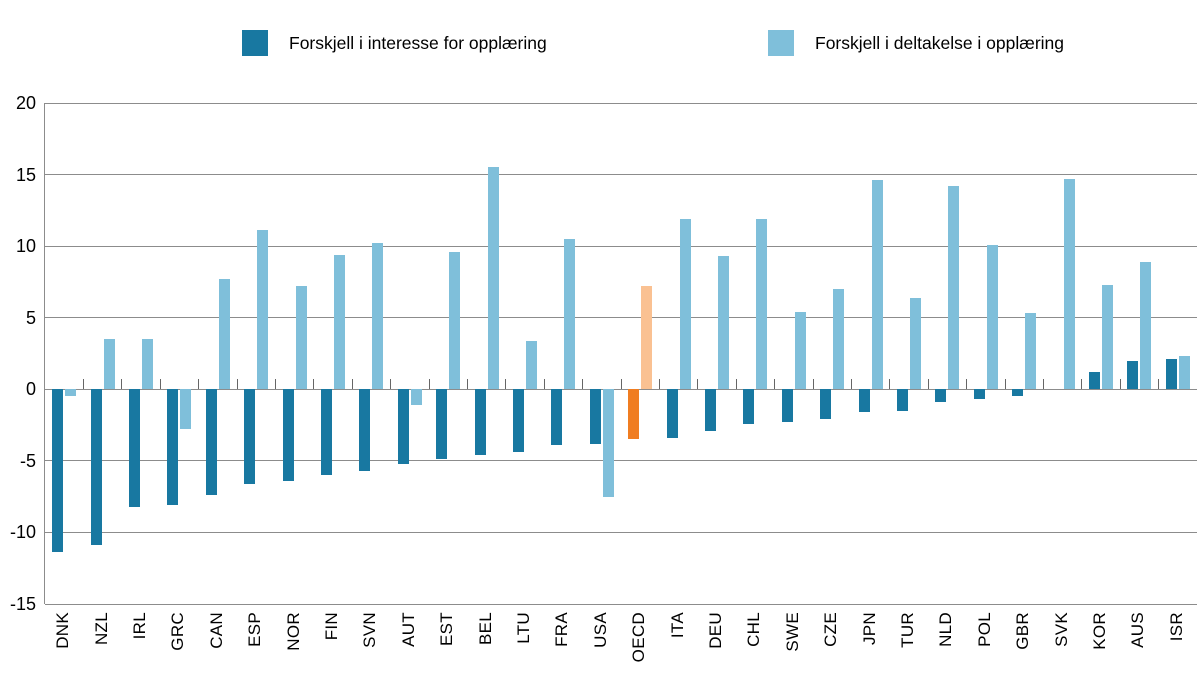 The height and width of the screenshot is (692, 1200). I want to click on x-axis-label-esp: ESP, so click(255, 629).